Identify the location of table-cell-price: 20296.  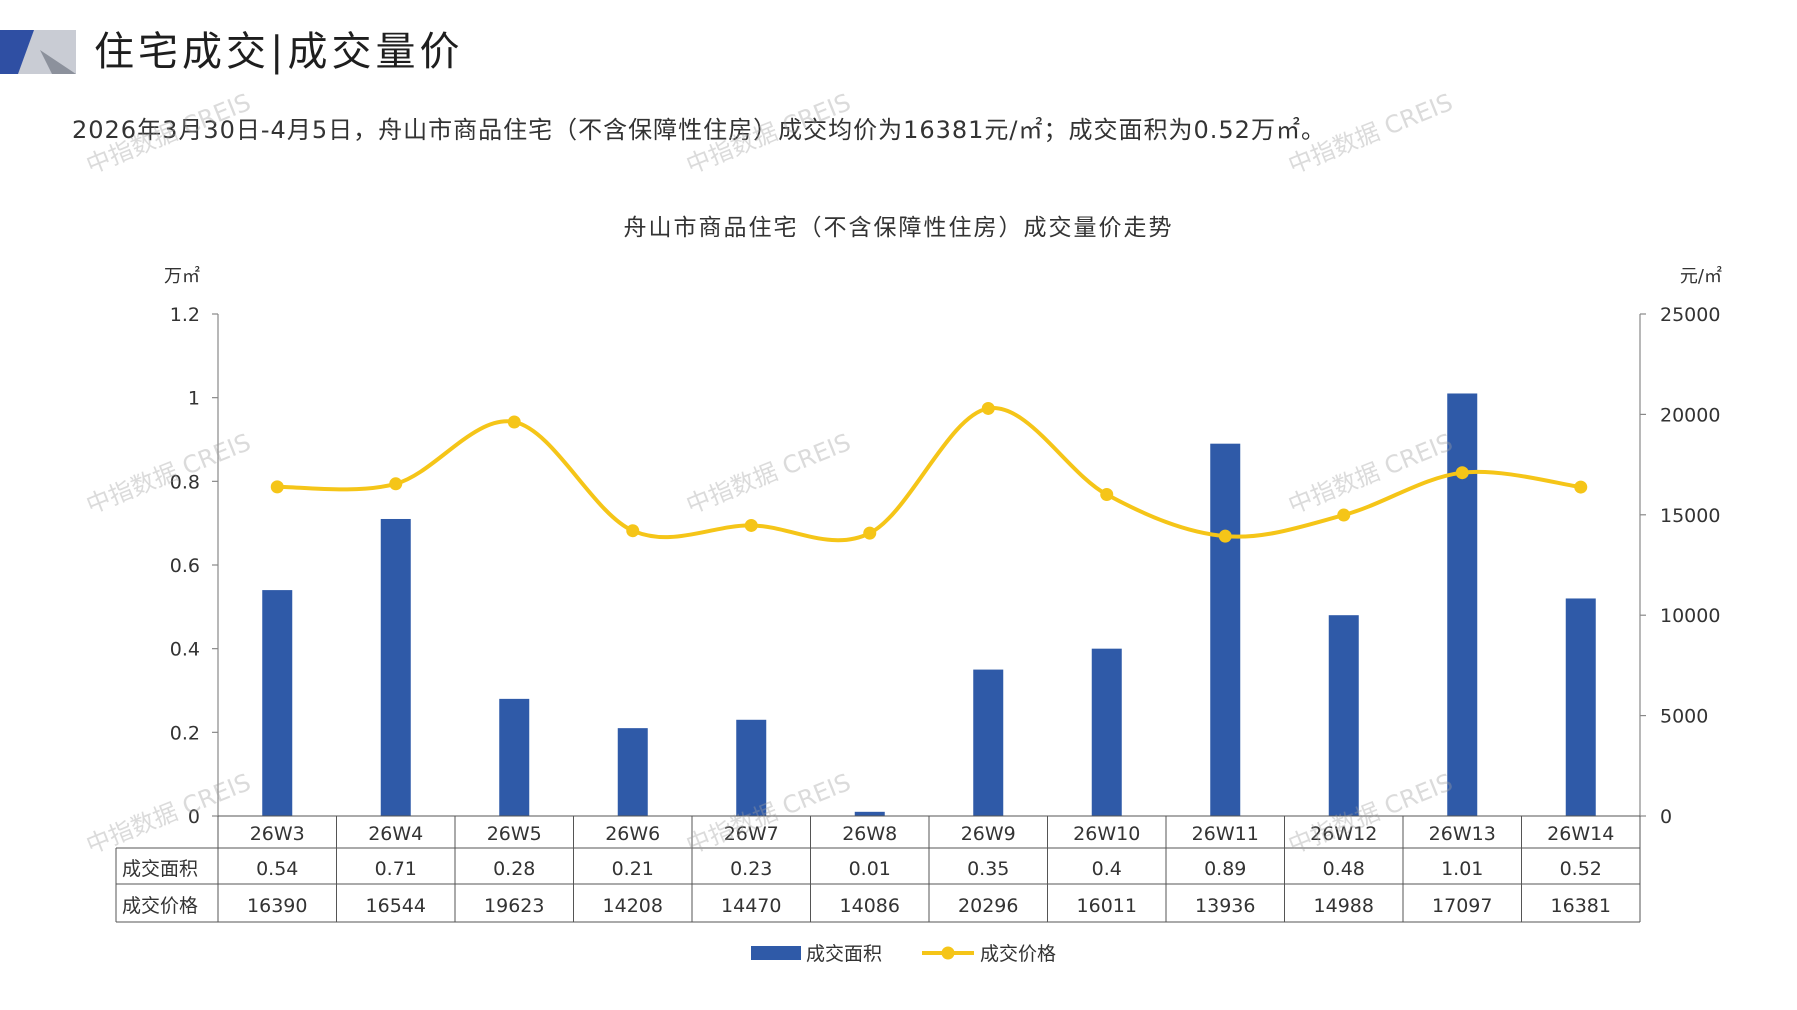
(988, 906).